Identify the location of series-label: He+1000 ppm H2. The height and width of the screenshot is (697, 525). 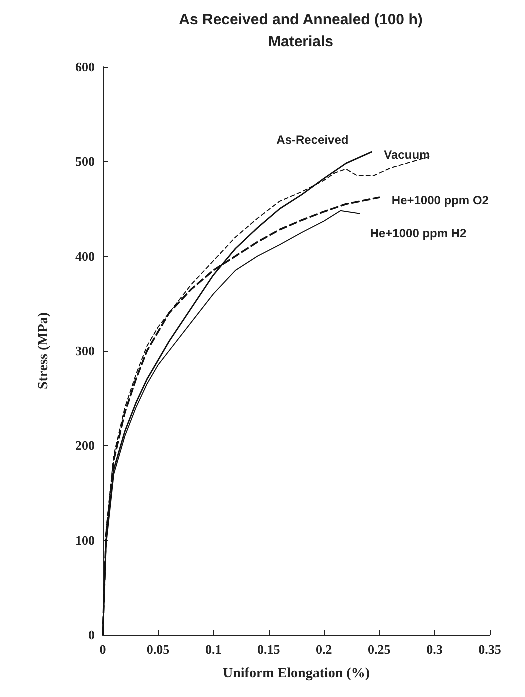
(419, 233).